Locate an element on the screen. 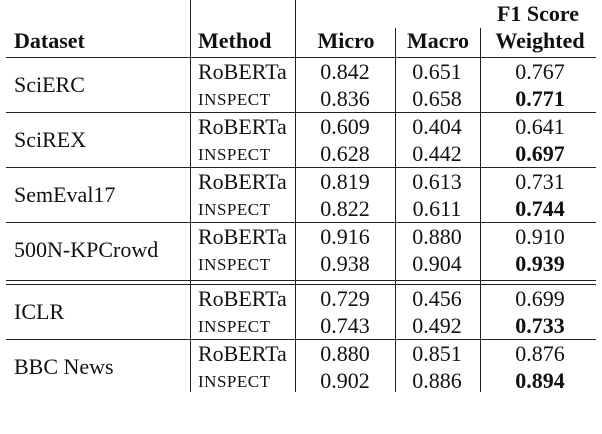 The image size is (602, 434). weighted-cell: 0.894 is located at coordinates (540, 380).